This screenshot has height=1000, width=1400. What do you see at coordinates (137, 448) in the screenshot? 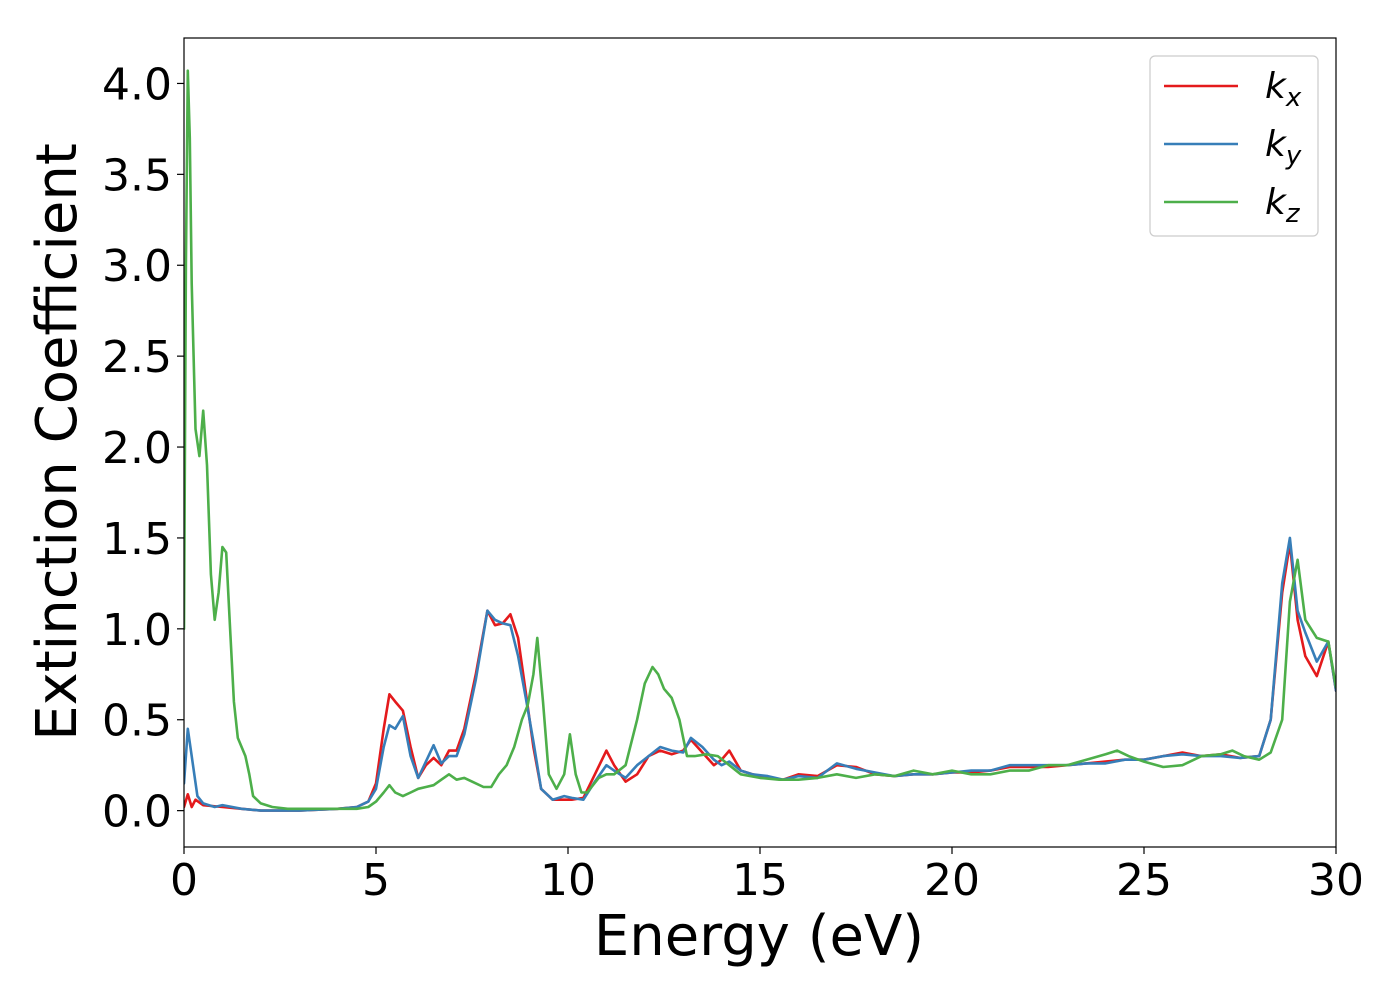
I see `y-tick-label: 2.0` at bounding box center [137, 448].